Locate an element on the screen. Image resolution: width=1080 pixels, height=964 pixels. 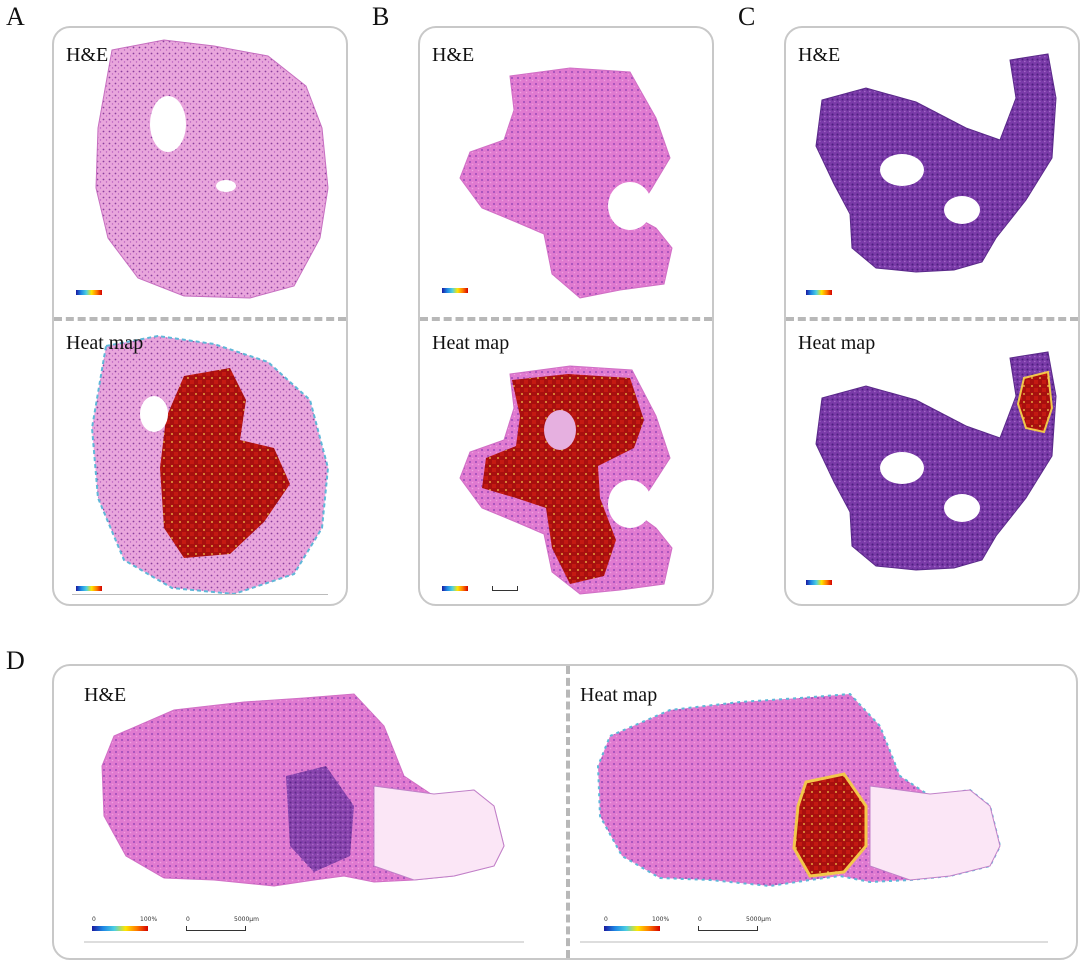
panel-b-heatmap-colorbar is located at coordinates (455, 588).